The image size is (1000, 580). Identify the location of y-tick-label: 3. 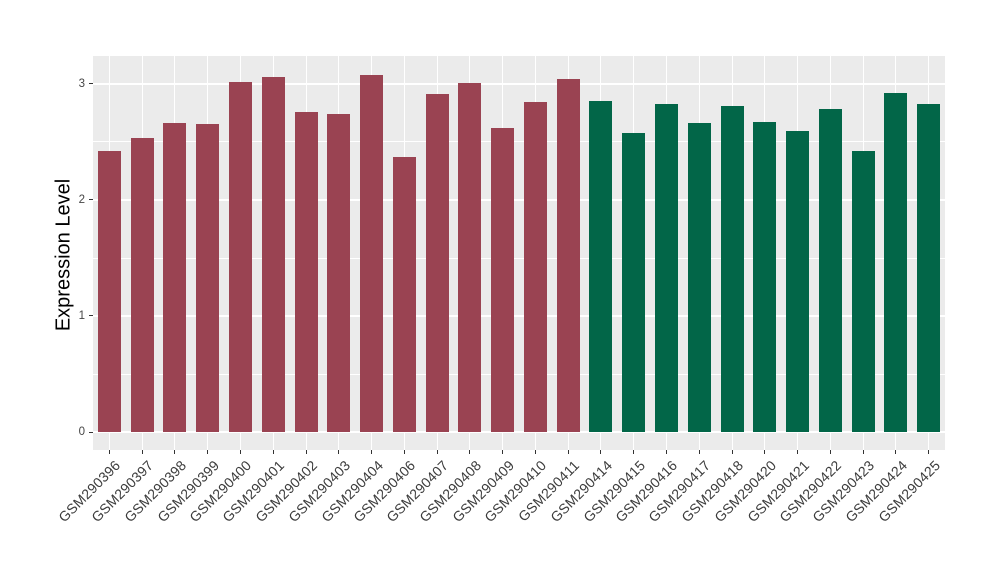
(81, 83).